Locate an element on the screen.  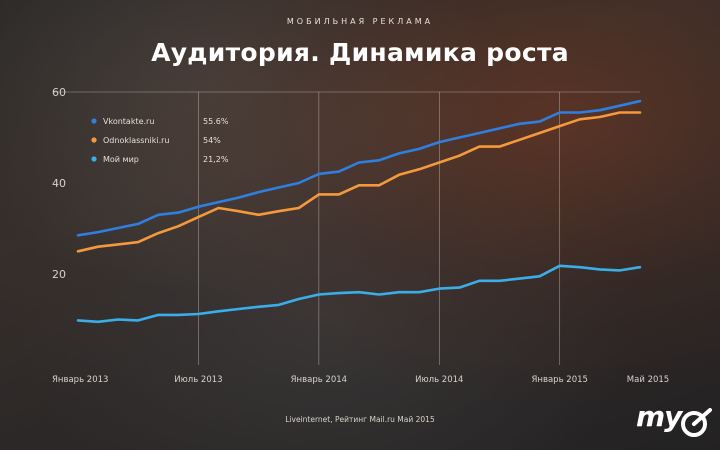
x-tick-label: Май 2015 is located at coordinates (648, 380).